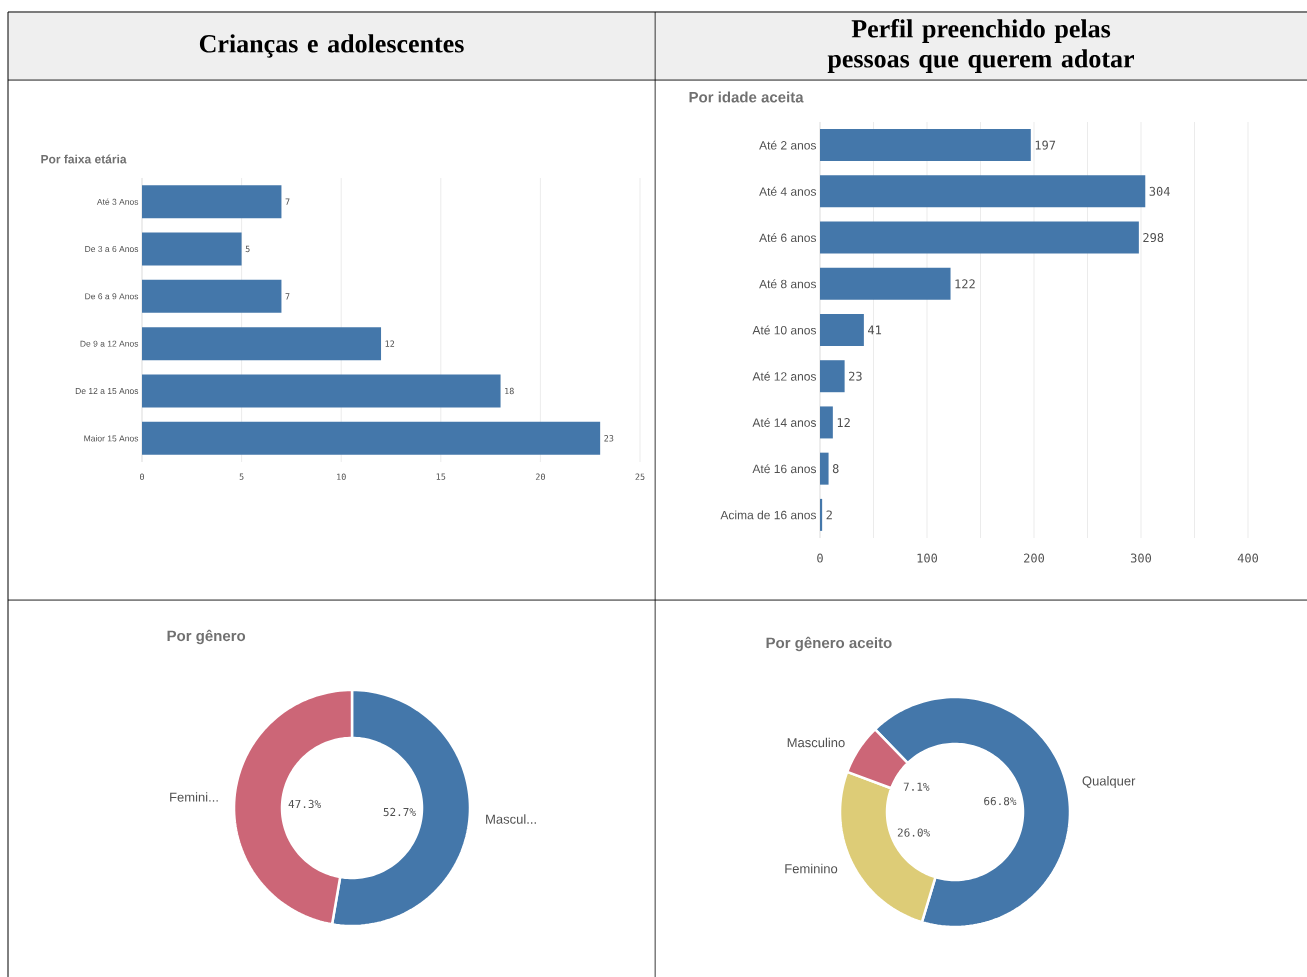 The image size is (1307, 977). Describe the element at coordinates (1034, 558) in the screenshot. I see `x-tick-label: 200` at that location.